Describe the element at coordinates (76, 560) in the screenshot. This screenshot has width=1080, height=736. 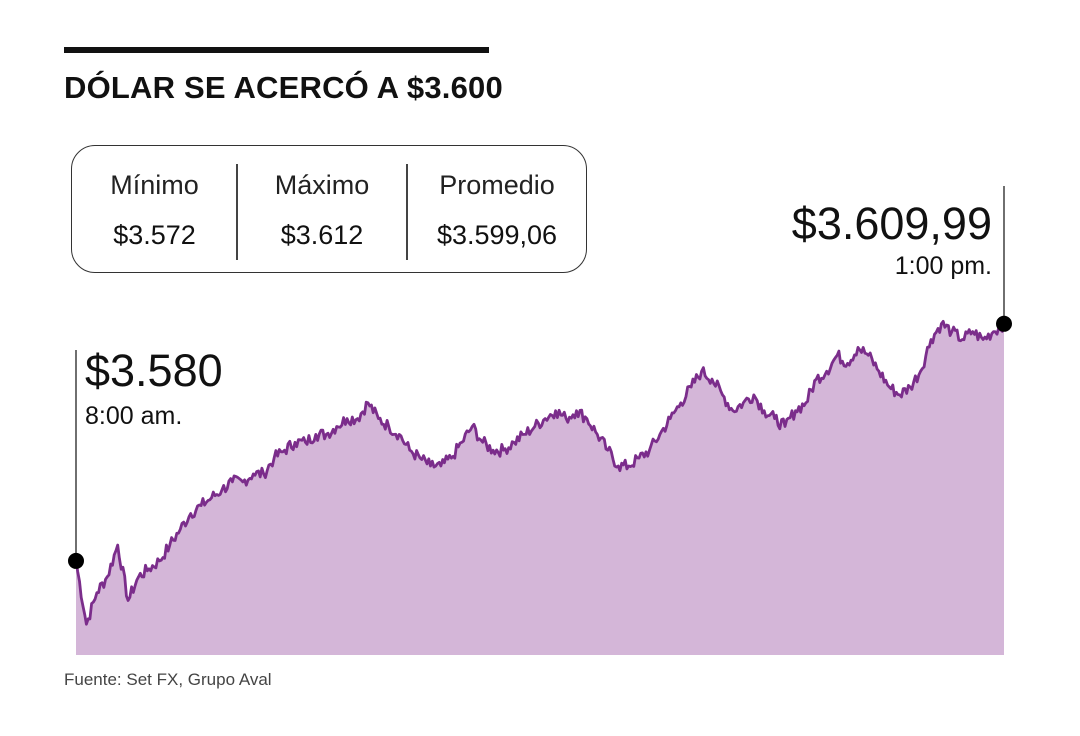
I see `start-point-marker` at that location.